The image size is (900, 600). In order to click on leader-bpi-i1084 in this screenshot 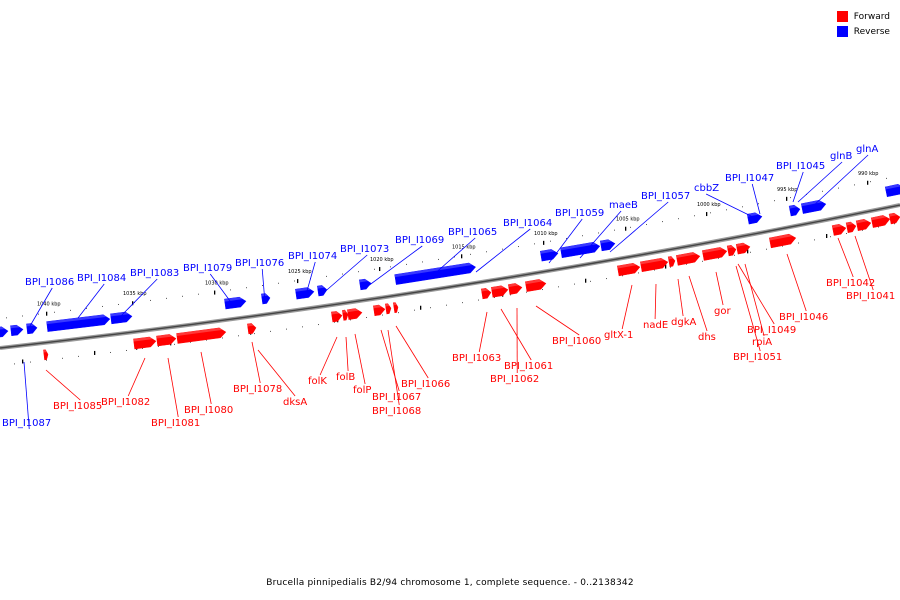, I will do `click(91, 301)`.